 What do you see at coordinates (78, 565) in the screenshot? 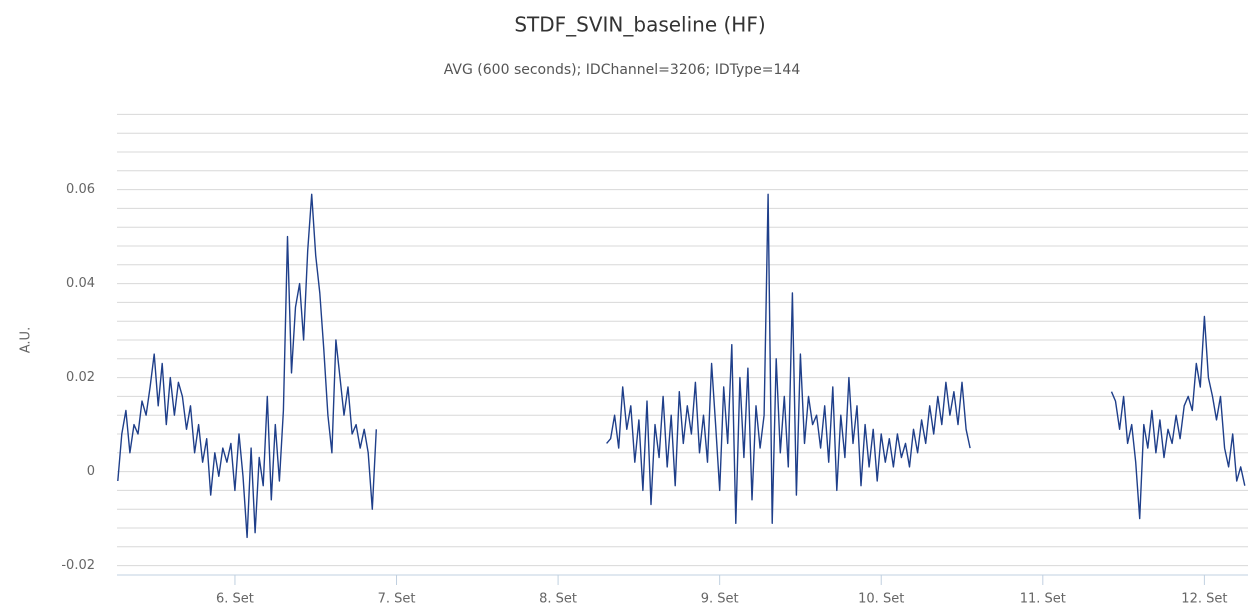
I see `y-tick-label: -0.02` at bounding box center [78, 565].